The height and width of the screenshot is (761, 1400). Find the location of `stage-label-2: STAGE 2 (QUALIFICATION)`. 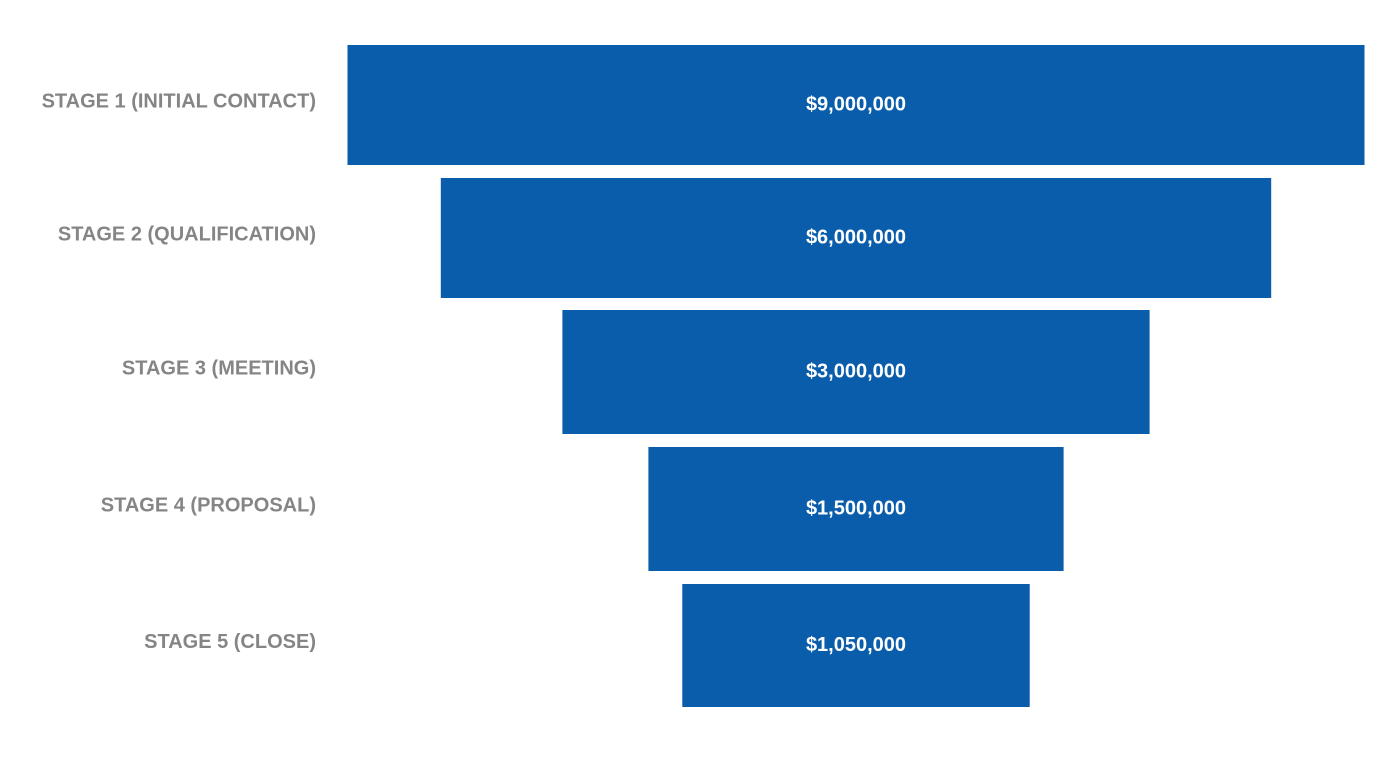

stage-label-2: STAGE 2 (QUALIFICATION) is located at coordinates (187, 234).